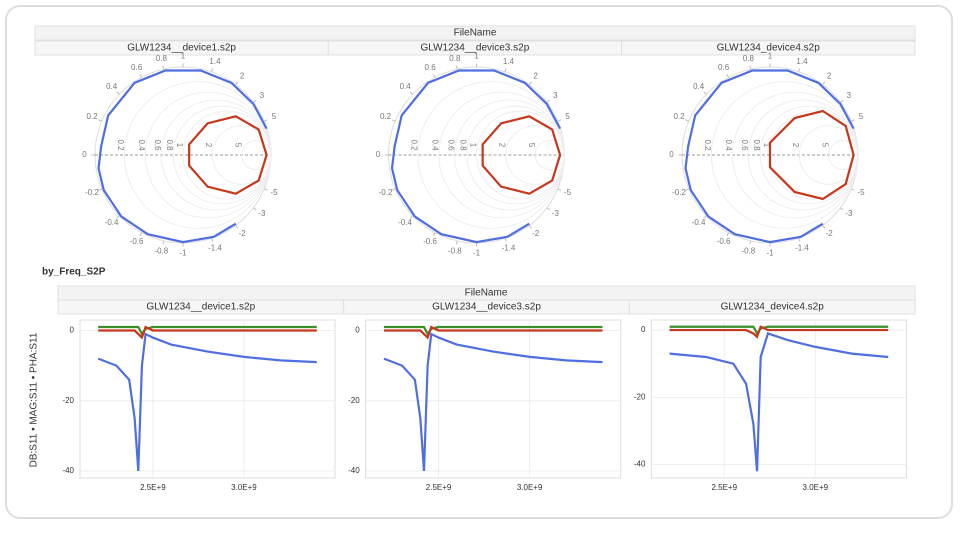 This screenshot has height=536, width=961. Describe the element at coordinates (74, 272) in the screenshot. I see `section-label: by_Freq_S2P` at that location.